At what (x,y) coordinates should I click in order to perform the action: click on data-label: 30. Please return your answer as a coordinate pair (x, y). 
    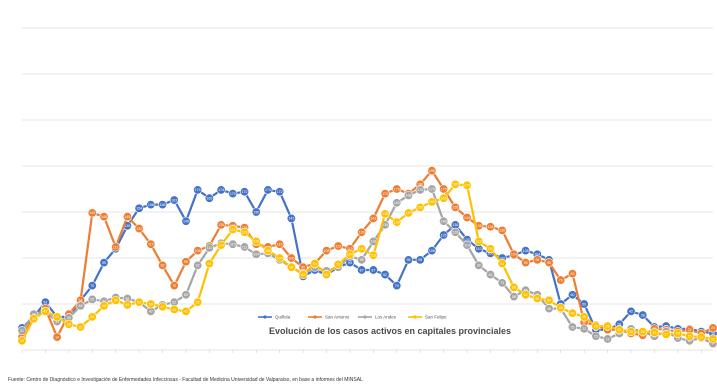
    Looking at the image, I should click on (584, 323).